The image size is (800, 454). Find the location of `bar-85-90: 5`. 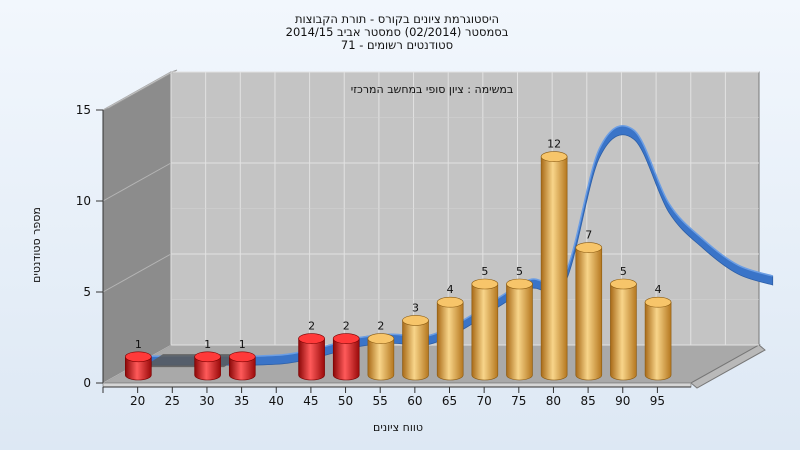

bar-85-90: 5 is located at coordinates (623, 323).